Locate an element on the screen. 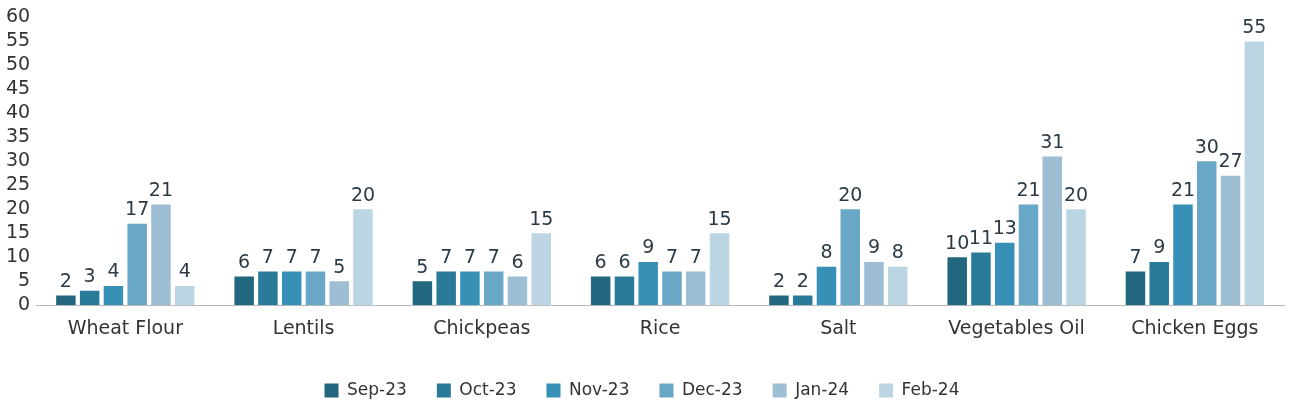 Image resolution: width=1294 pixels, height=409 pixels. x-tick-label: Vegetables Oil is located at coordinates (1016, 326).